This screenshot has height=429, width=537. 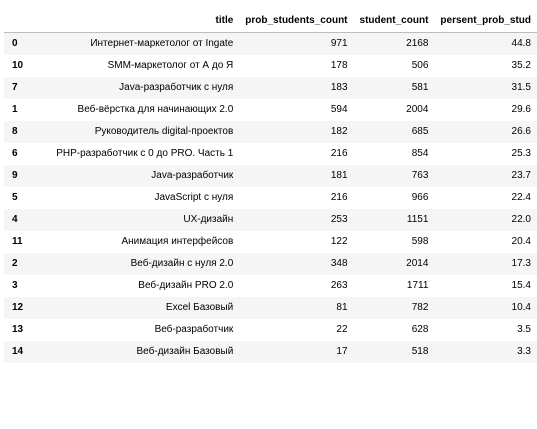 What do you see at coordinates (20, 21) in the screenshot?
I see `index-header` at bounding box center [20, 21].